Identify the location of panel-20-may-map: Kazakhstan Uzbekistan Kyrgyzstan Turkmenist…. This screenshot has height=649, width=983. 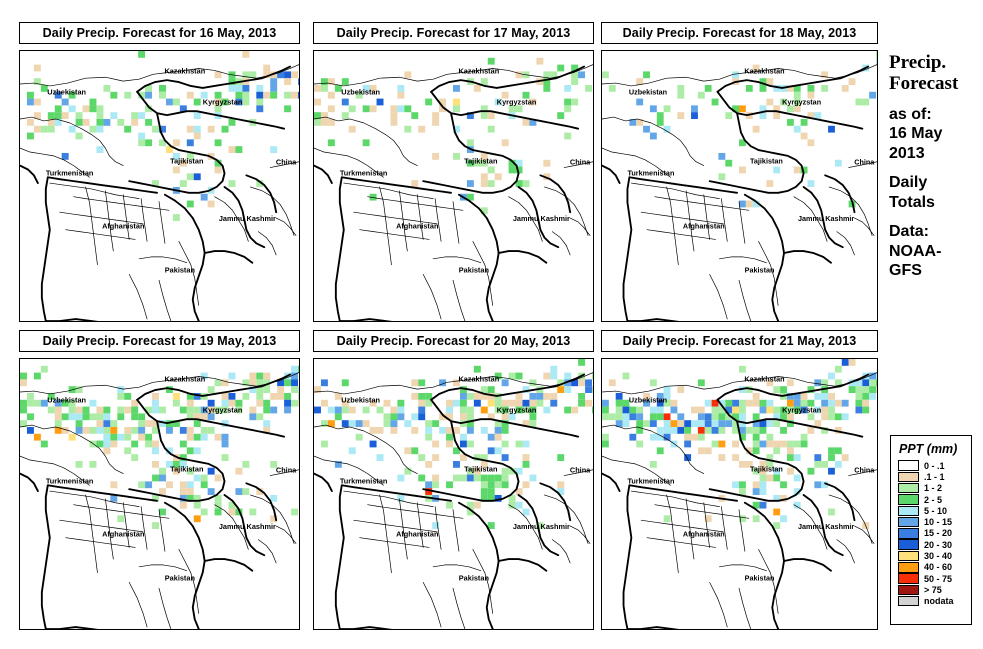
(453, 494).